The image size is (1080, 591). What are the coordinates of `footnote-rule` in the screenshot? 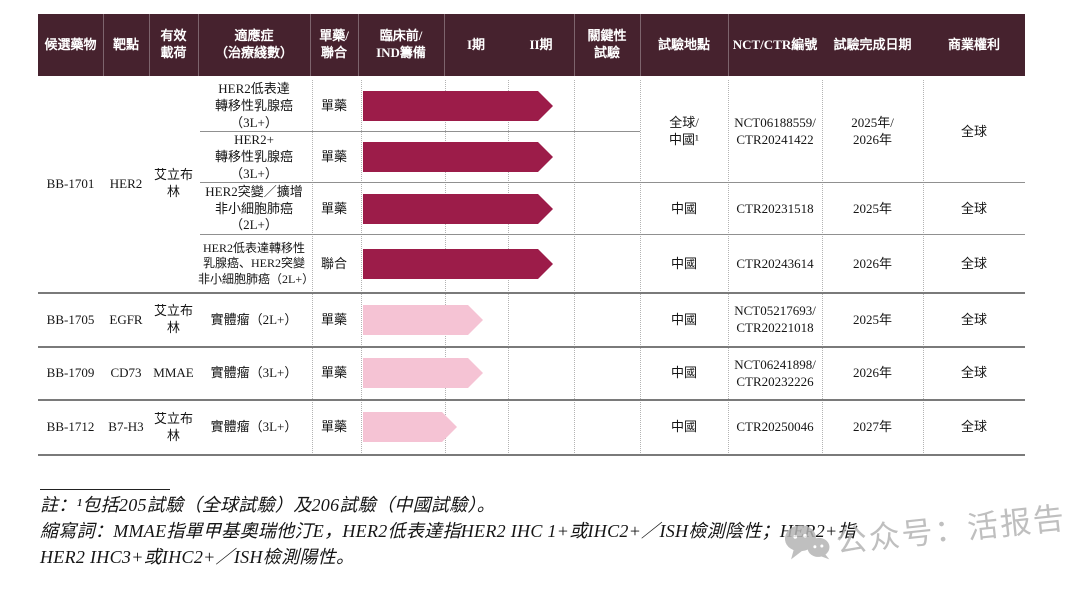 It's located at (105, 489).